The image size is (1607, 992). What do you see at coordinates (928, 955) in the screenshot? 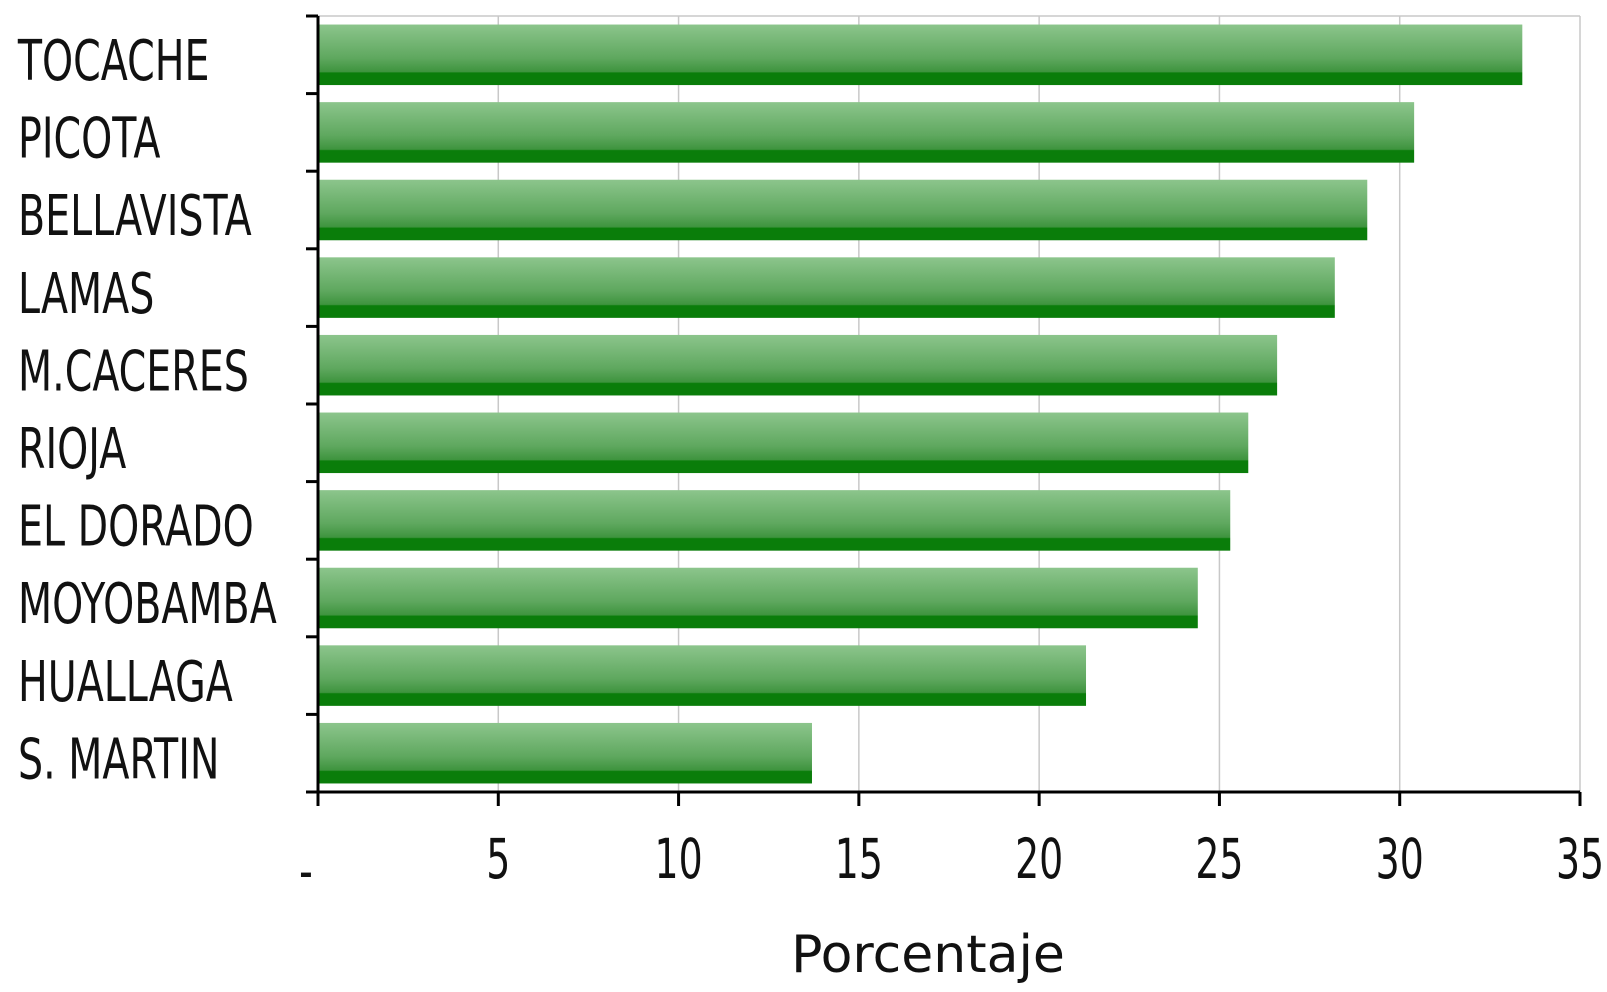
I see `x-axis-title: Porcentaje` at bounding box center [928, 955].